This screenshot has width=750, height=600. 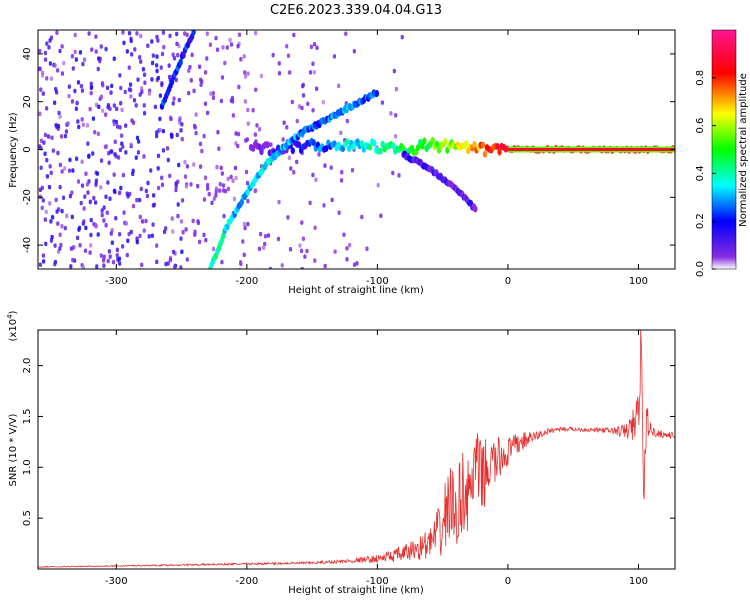 I want to click on spectrogram-x-tick-label: -100, so click(x=377, y=281).